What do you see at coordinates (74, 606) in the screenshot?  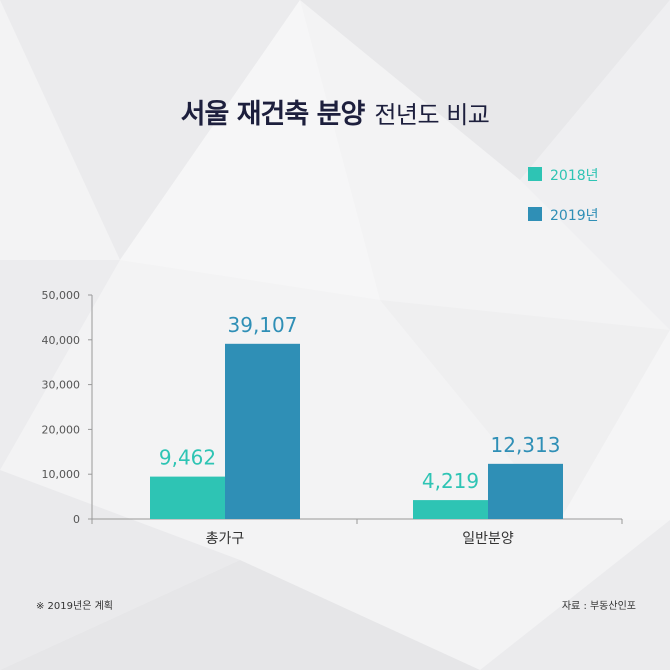 I see `footnote-plan: ※ 2019년은 계획` at bounding box center [74, 606].